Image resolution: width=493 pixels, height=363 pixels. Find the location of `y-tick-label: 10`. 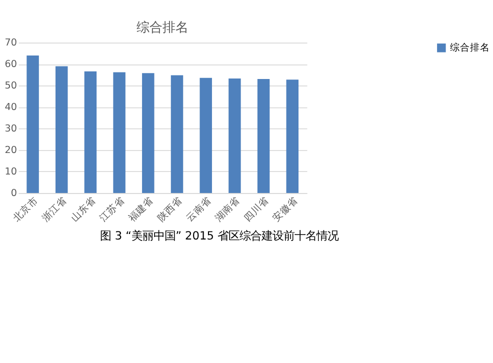

y-tick-label: 10 is located at coordinates (11, 172).